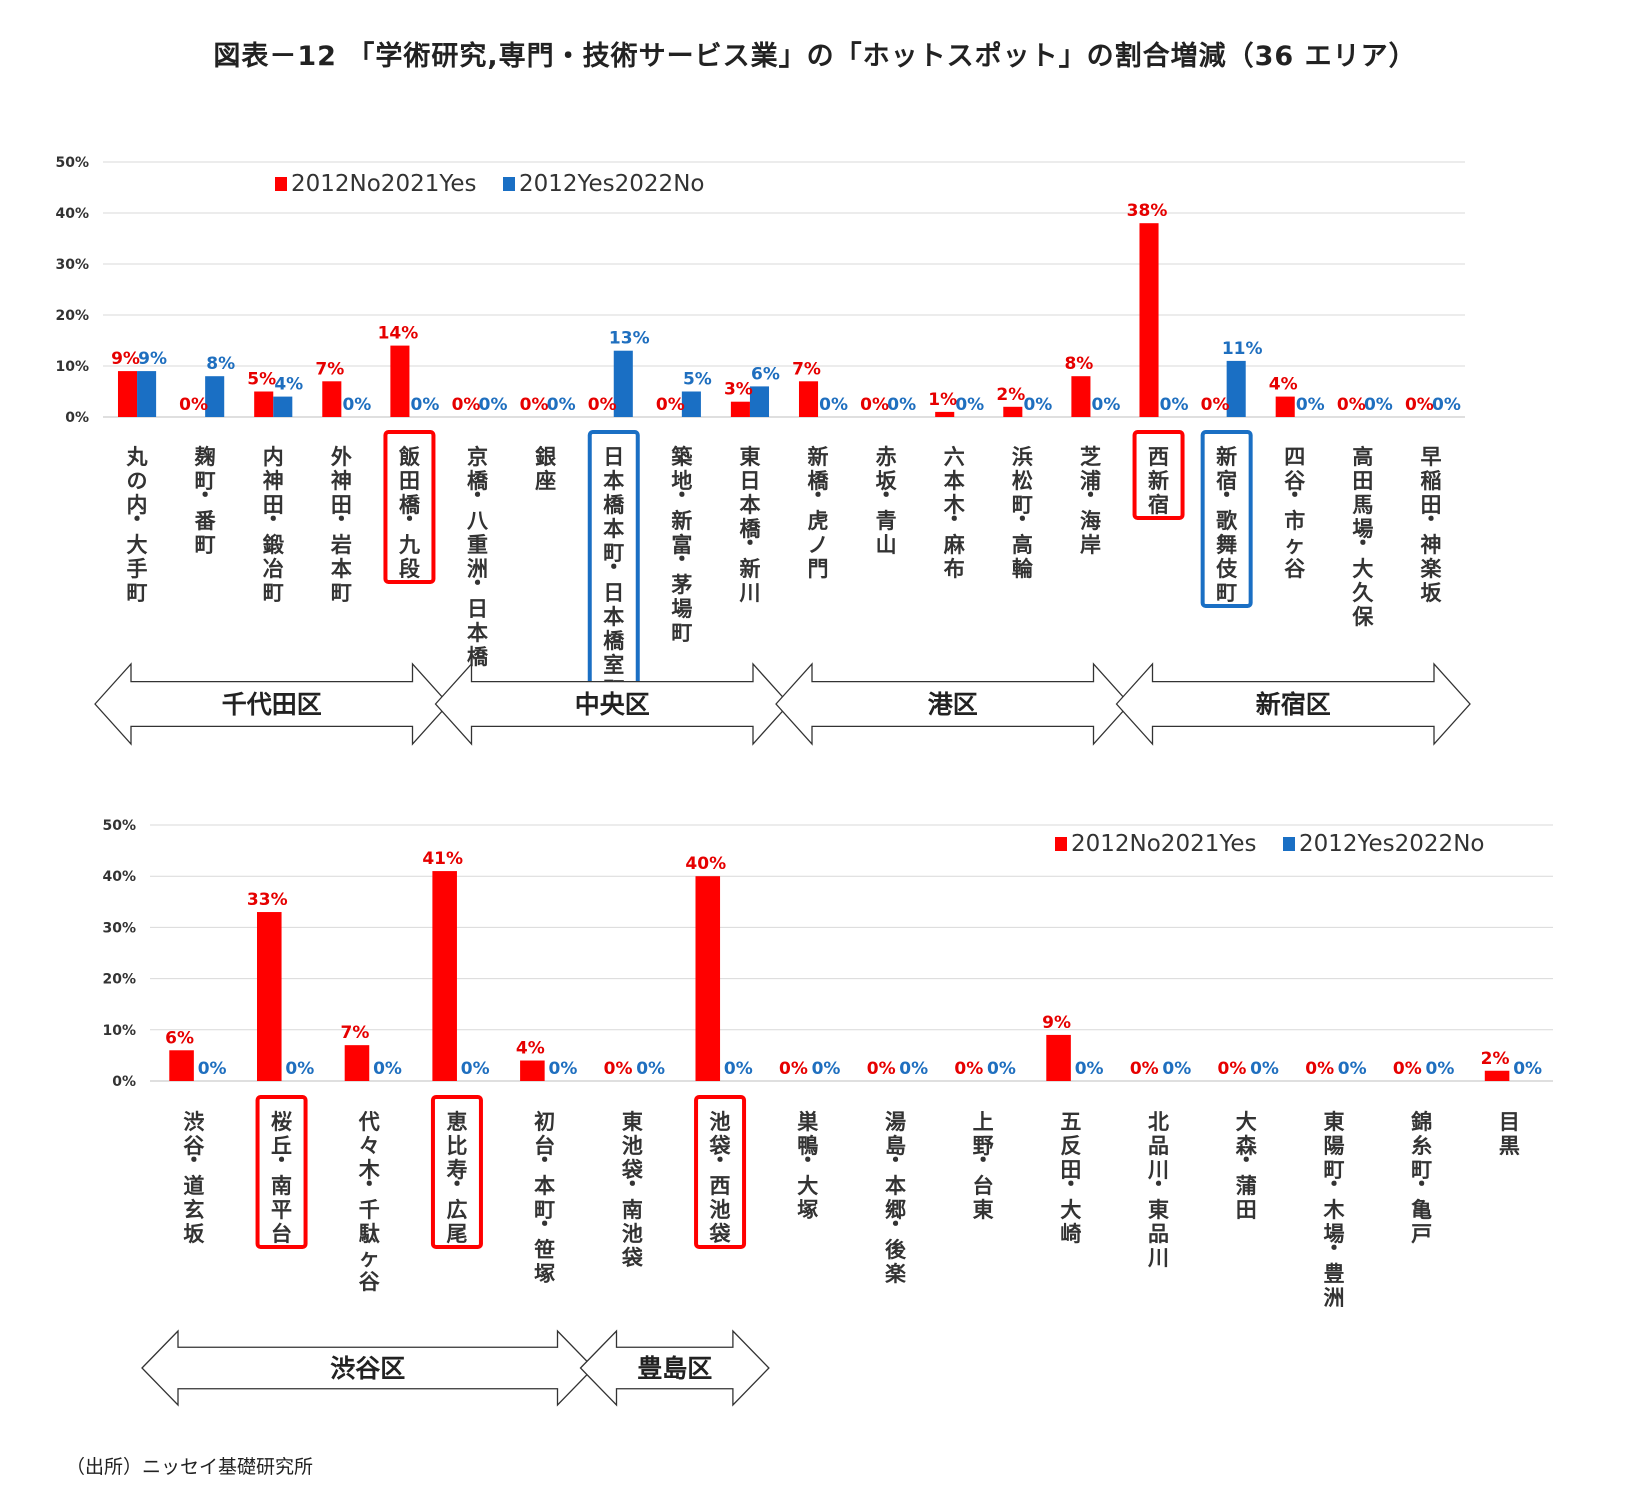 Image resolution: width=1630 pixels, height=1496 pixels. I want to click on category-label: 京橋・八重洲・日本橋, so click(478, 557).